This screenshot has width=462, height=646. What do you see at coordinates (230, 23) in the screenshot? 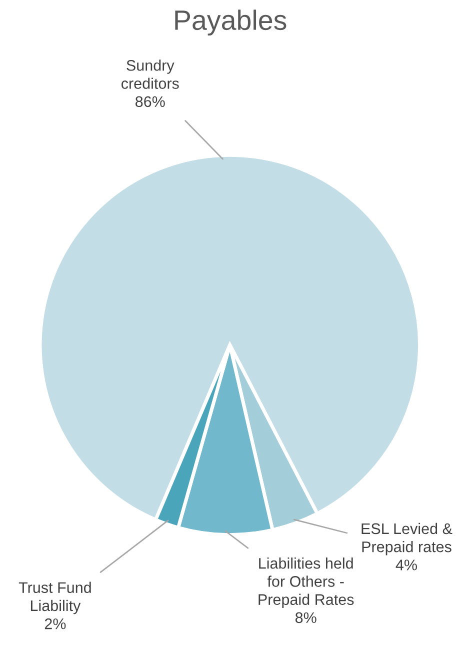
I see `chart-title: Payables` at bounding box center [230, 23].